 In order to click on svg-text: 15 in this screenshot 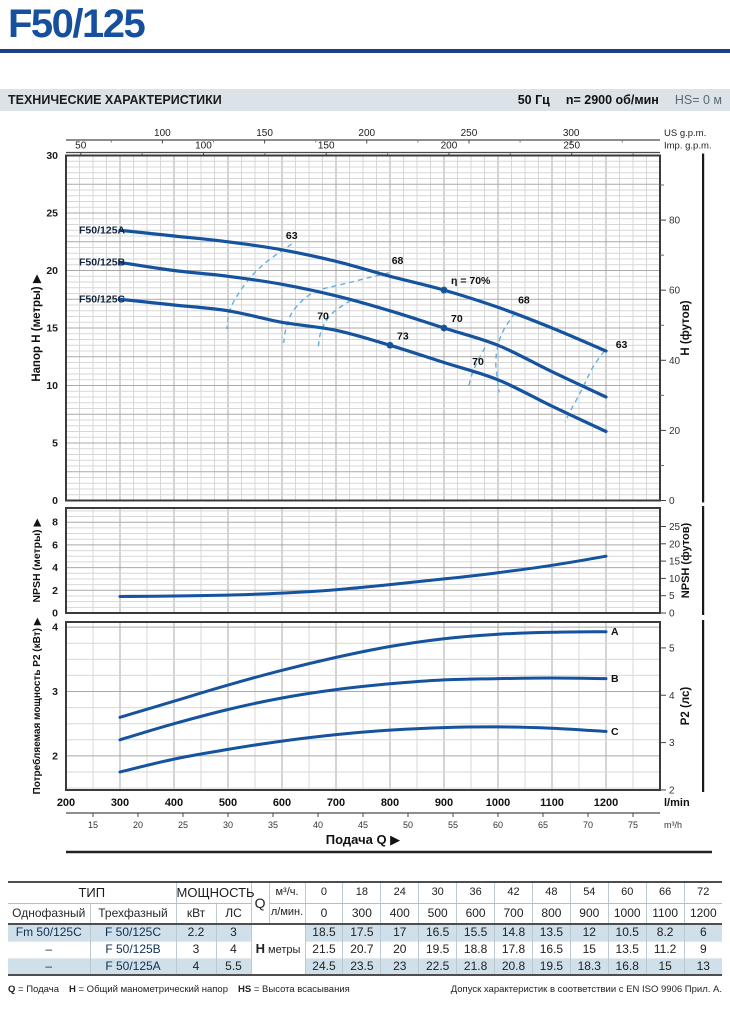, I will do `click(675, 562)`.